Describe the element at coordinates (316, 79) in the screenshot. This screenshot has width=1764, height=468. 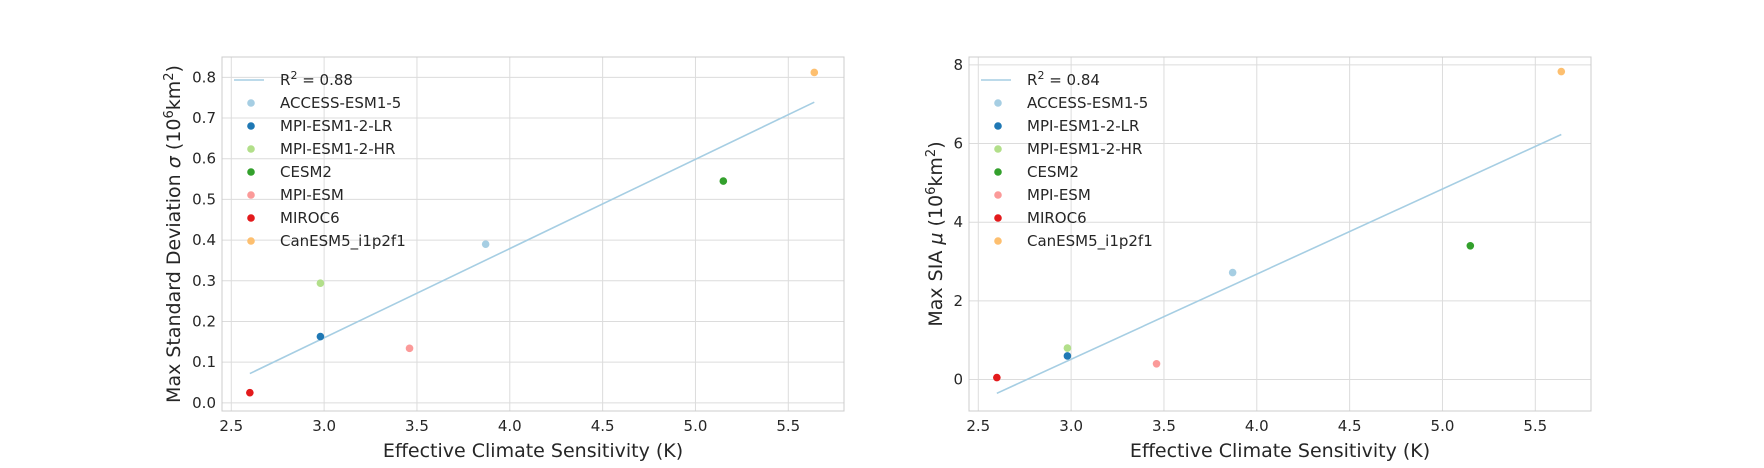
I see `legend-label-fit: R2 = 0.88` at that location.